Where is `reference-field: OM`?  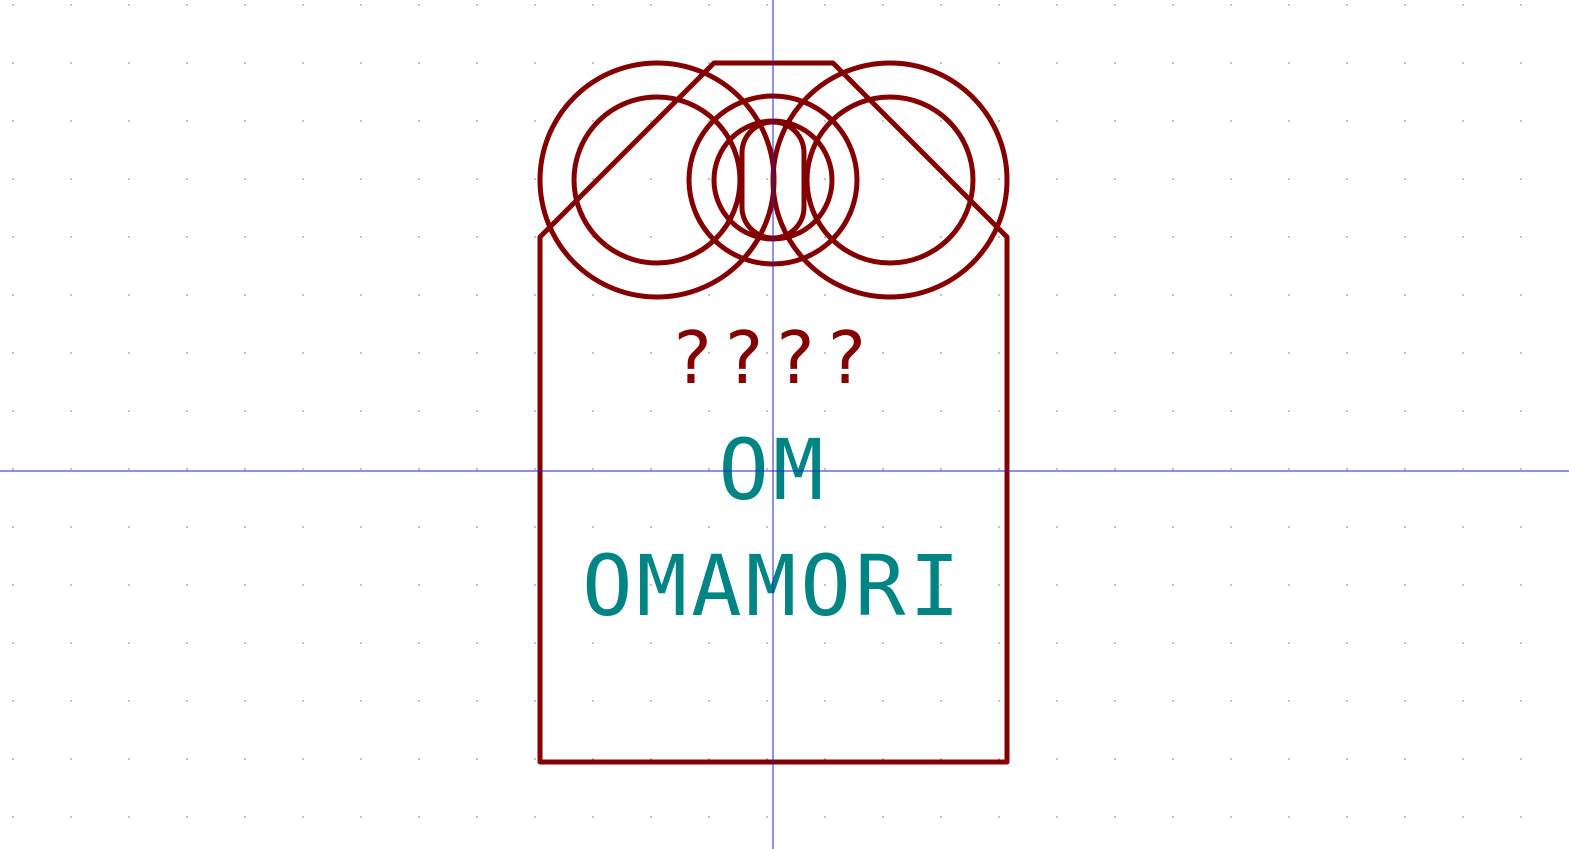 reference-field: OM is located at coordinates (772, 470).